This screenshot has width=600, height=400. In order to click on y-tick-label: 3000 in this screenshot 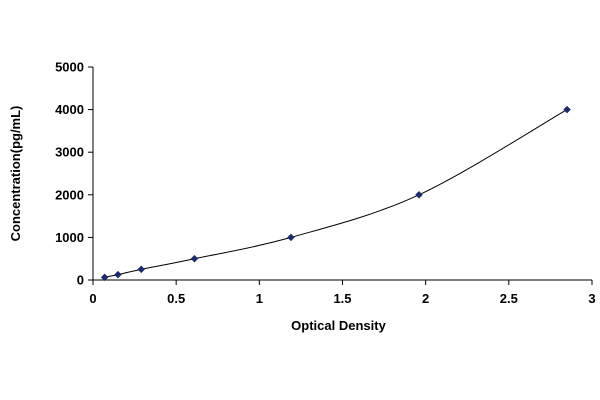, I will do `click(69, 152)`.